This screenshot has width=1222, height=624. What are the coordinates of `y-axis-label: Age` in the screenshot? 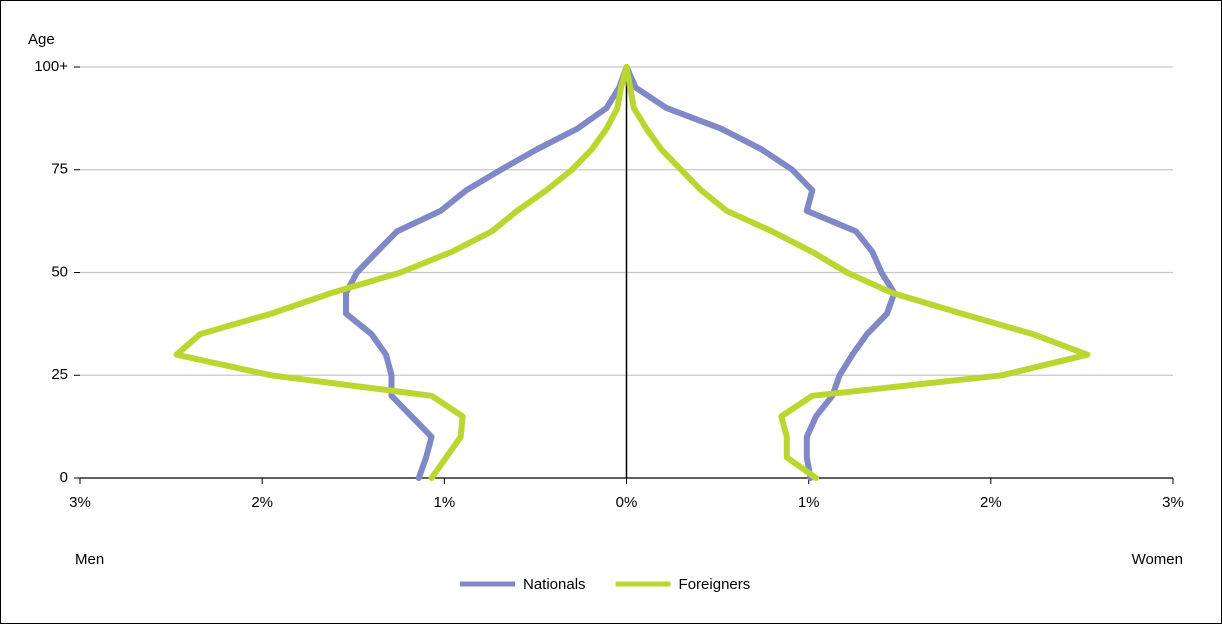 It's located at (41, 39).